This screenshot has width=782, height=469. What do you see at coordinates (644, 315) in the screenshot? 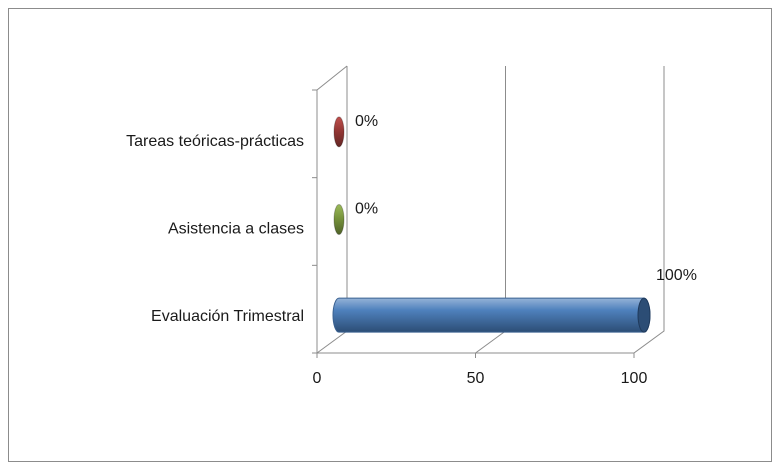
I see `bar-end-cap` at bounding box center [644, 315].